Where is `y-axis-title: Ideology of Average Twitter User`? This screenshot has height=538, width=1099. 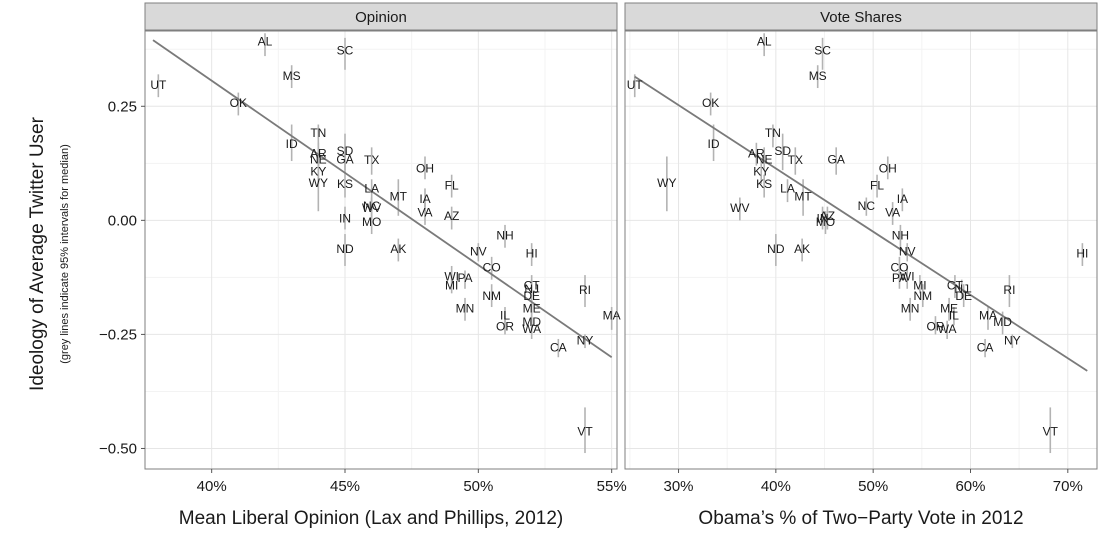
y-axis-title: Ideology of Average Twitter User is located at coordinates (37, 253).